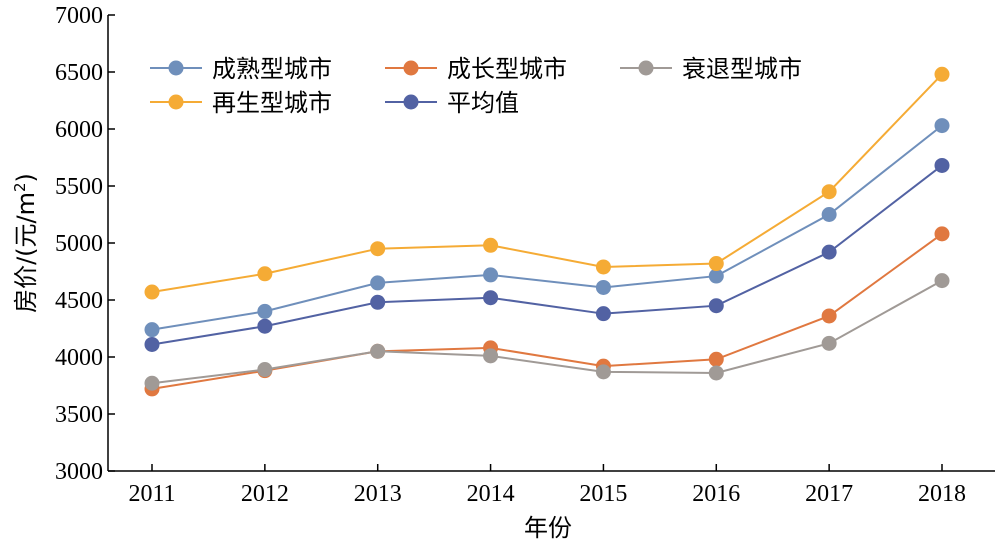 The image size is (1000, 545). What do you see at coordinates (79, 301) in the screenshot?
I see `y-tick-label: 4500` at bounding box center [79, 301].